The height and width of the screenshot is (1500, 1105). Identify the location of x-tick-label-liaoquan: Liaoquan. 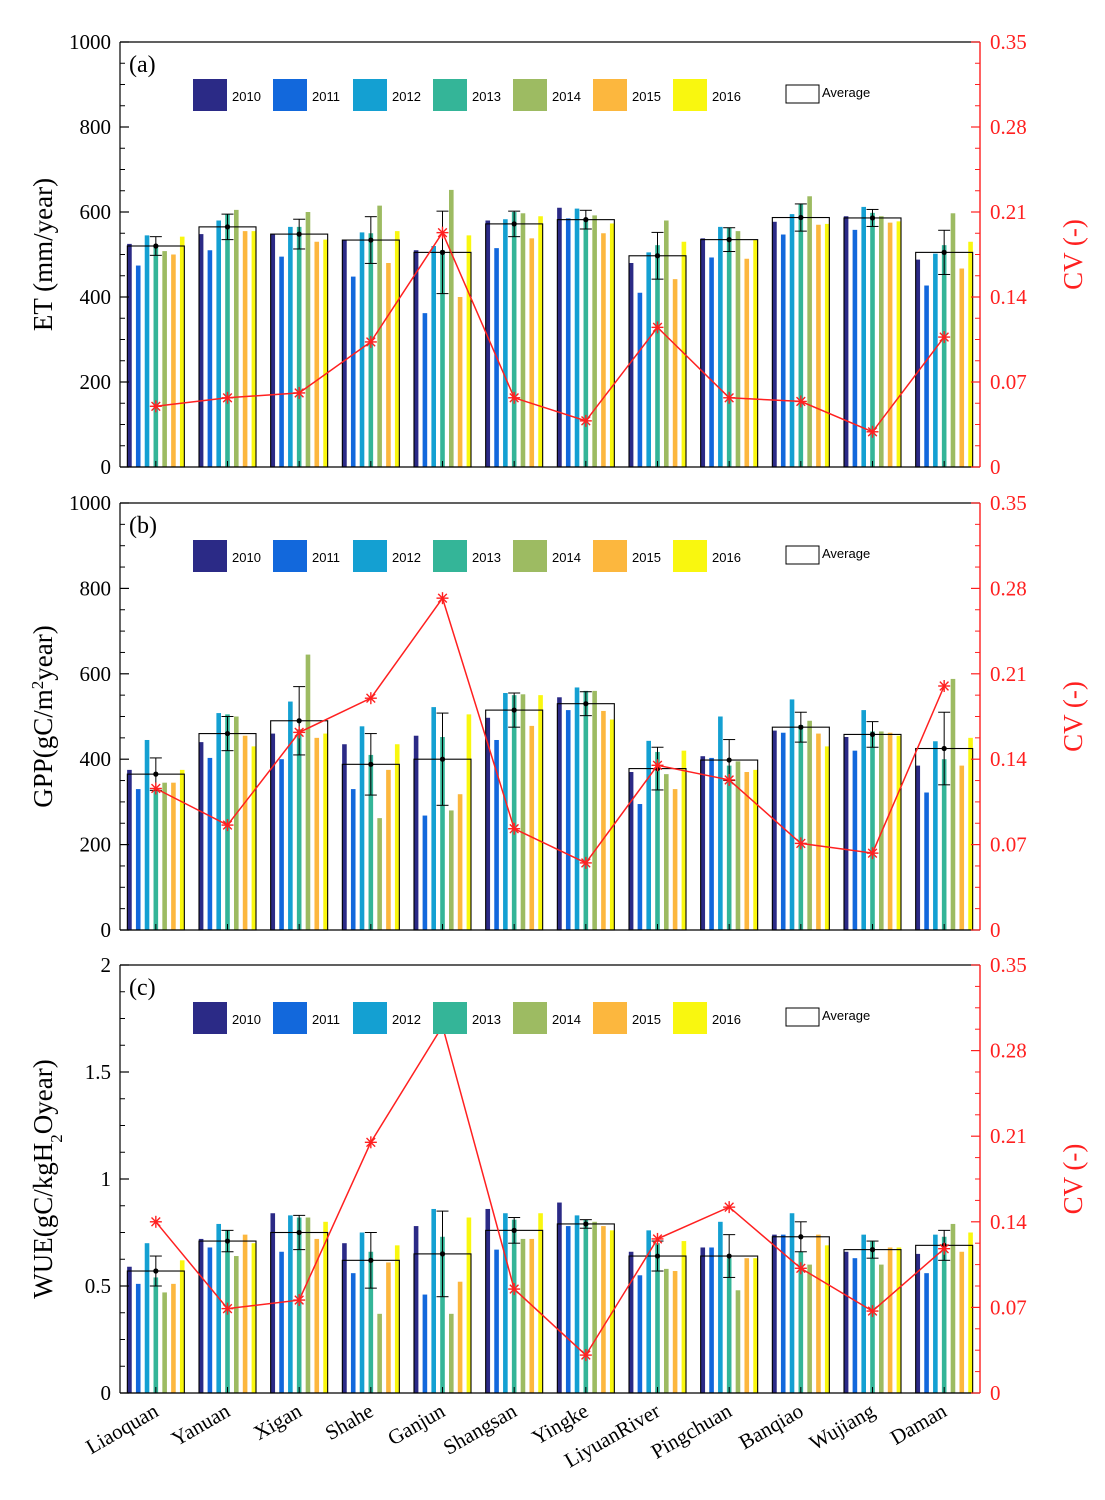
(122, 1428).